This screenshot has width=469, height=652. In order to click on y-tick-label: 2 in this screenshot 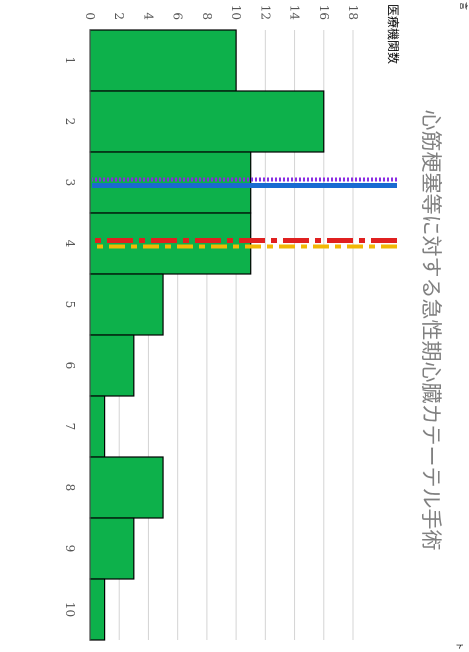, I will do `click(119, 16)`.